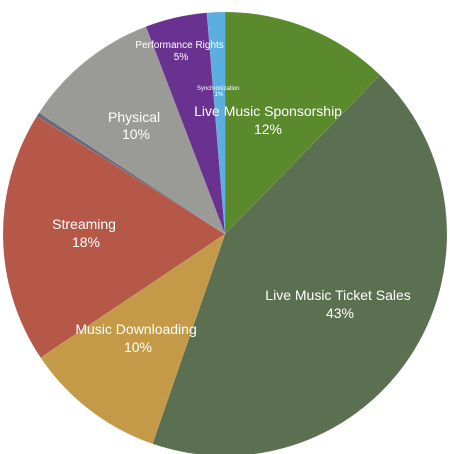  I want to click on slice-label-physical: Physical 10%, so click(136, 125).